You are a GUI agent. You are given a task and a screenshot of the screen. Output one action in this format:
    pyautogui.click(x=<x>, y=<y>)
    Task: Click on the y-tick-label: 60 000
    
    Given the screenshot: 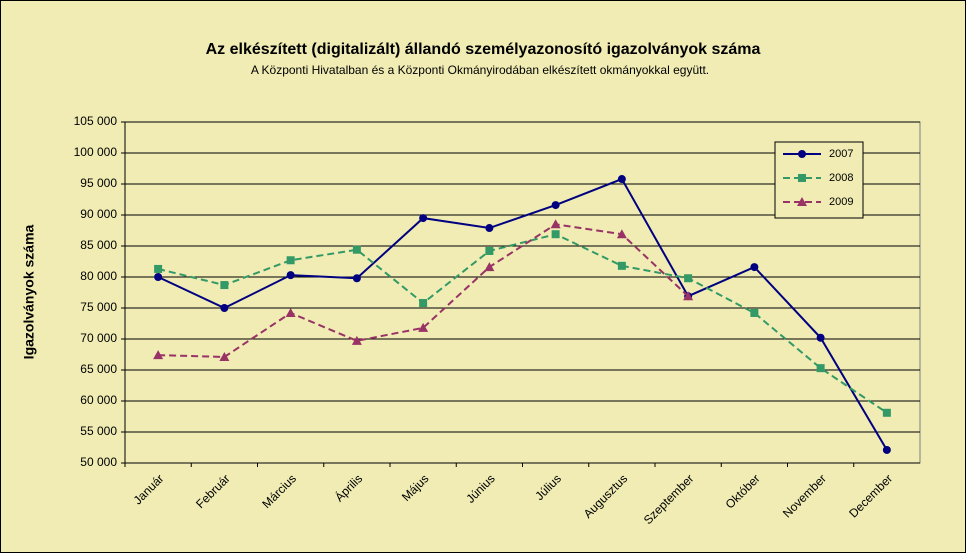 What is the action you would take?
    pyautogui.click(x=98, y=400)
    